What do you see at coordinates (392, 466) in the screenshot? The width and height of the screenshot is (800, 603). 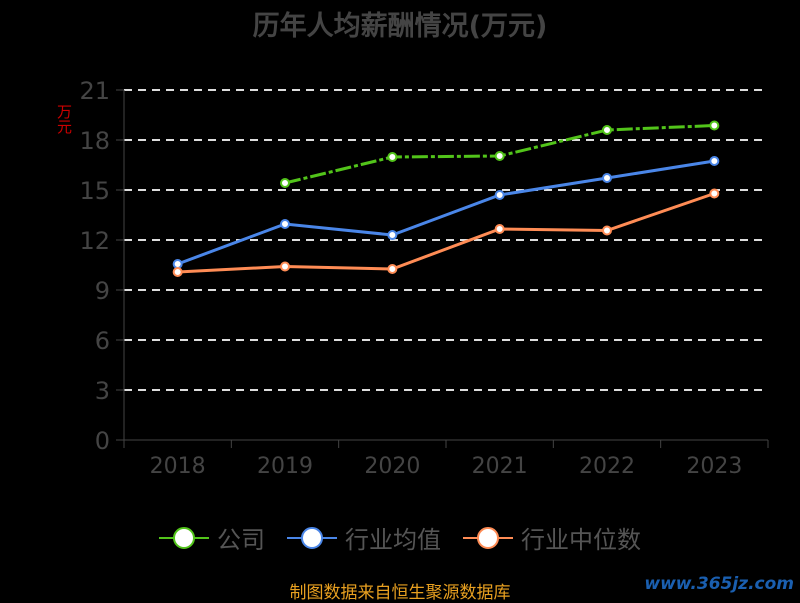 I see `x-tick-label: 2020` at bounding box center [392, 466].